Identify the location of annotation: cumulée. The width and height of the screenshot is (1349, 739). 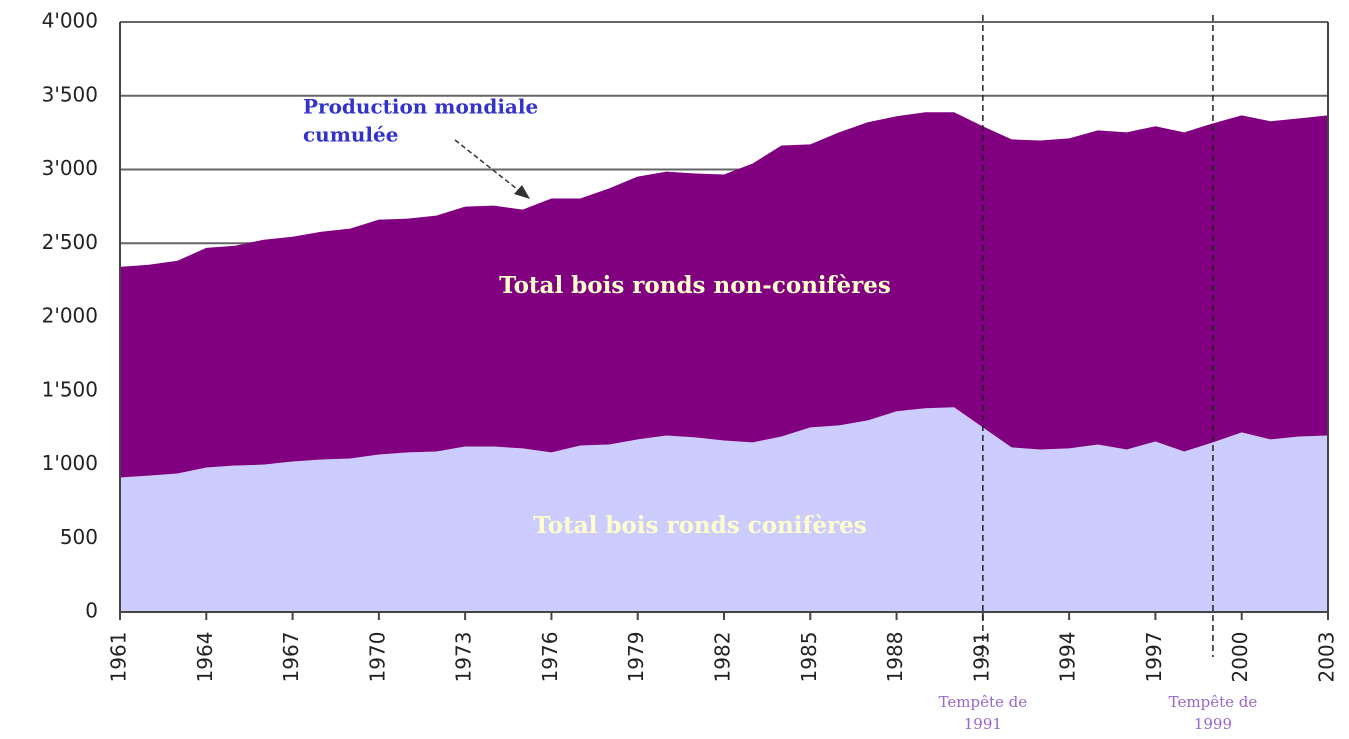
(350, 135).